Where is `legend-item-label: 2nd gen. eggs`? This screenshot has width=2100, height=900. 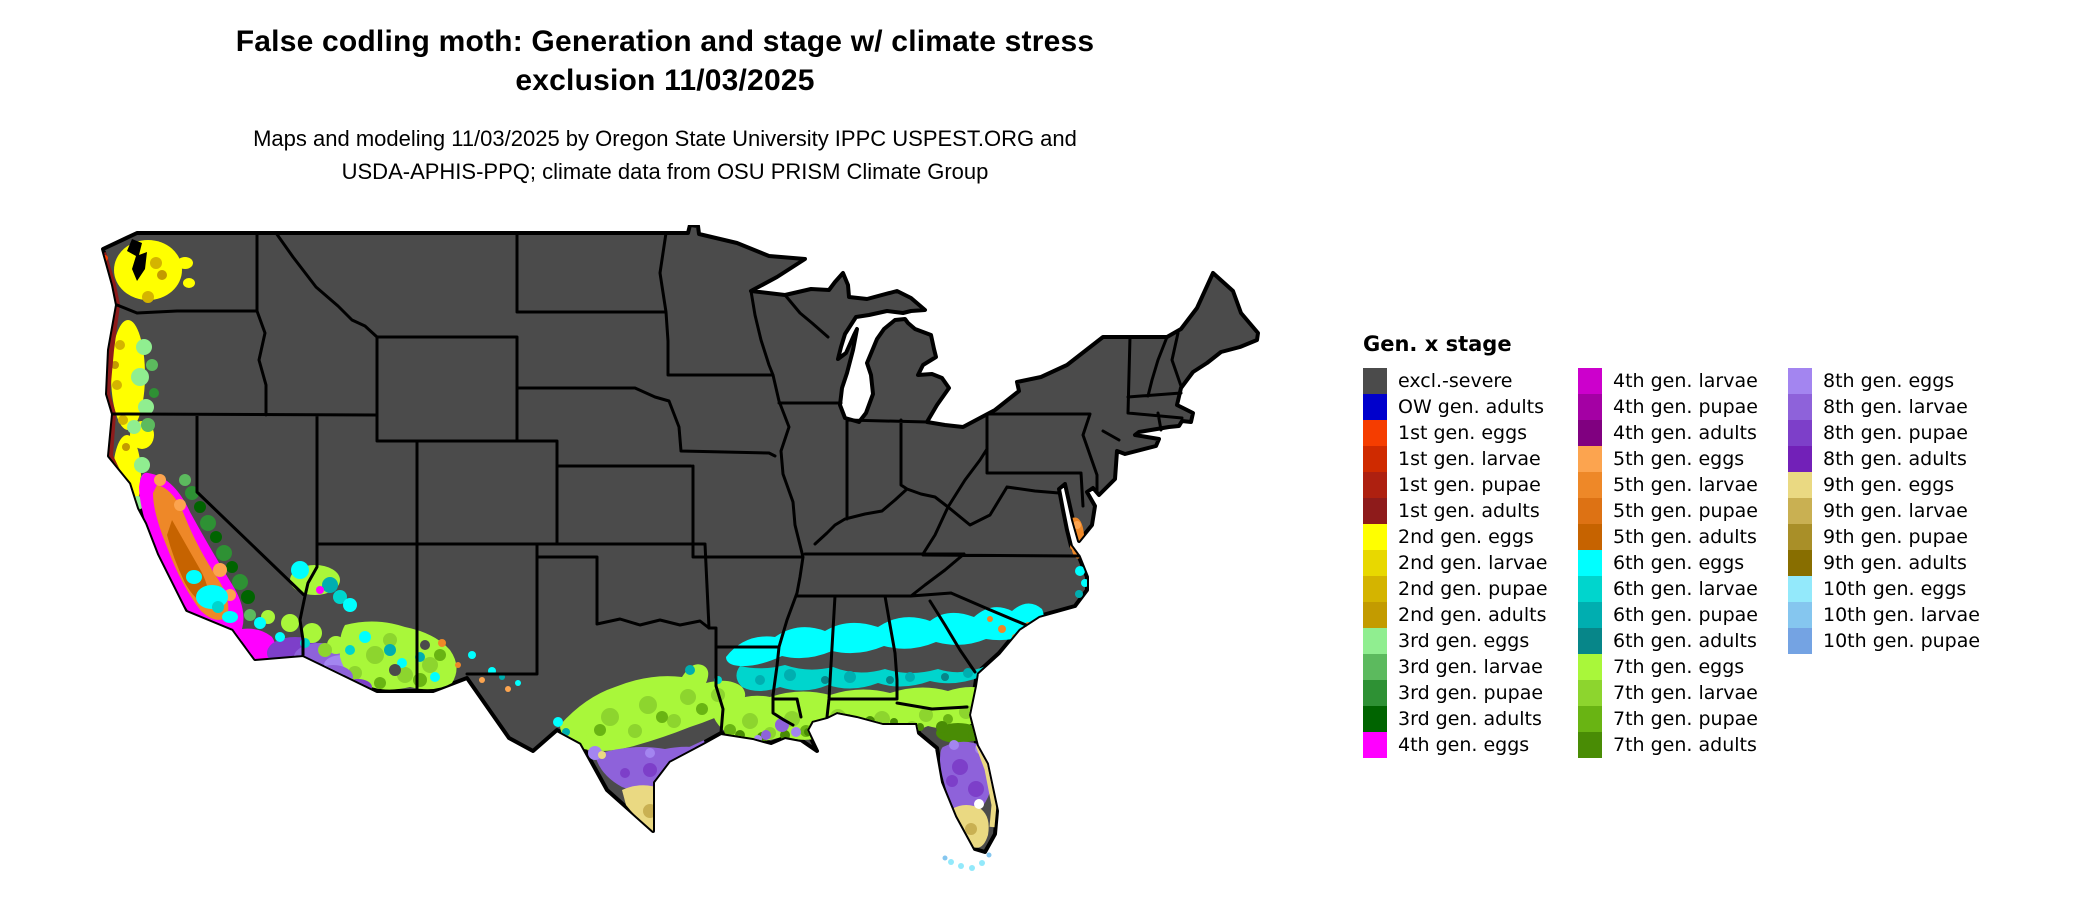 legend-item-label: 2nd gen. eggs is located at coordinates (1466, 537).